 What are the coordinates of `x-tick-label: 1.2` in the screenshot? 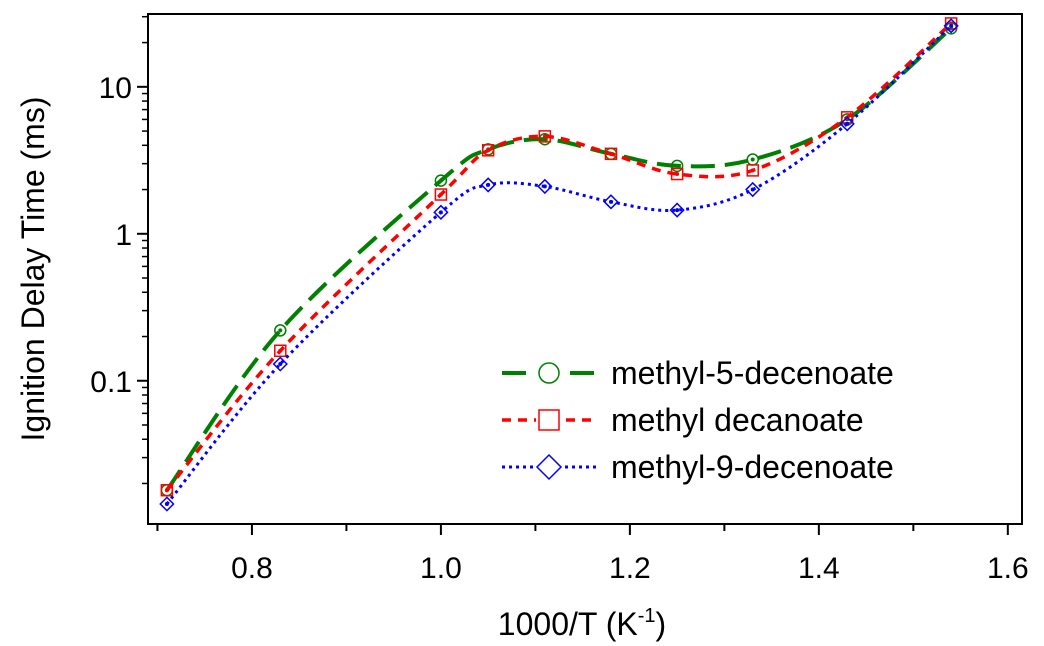 It's located at (630, 568).